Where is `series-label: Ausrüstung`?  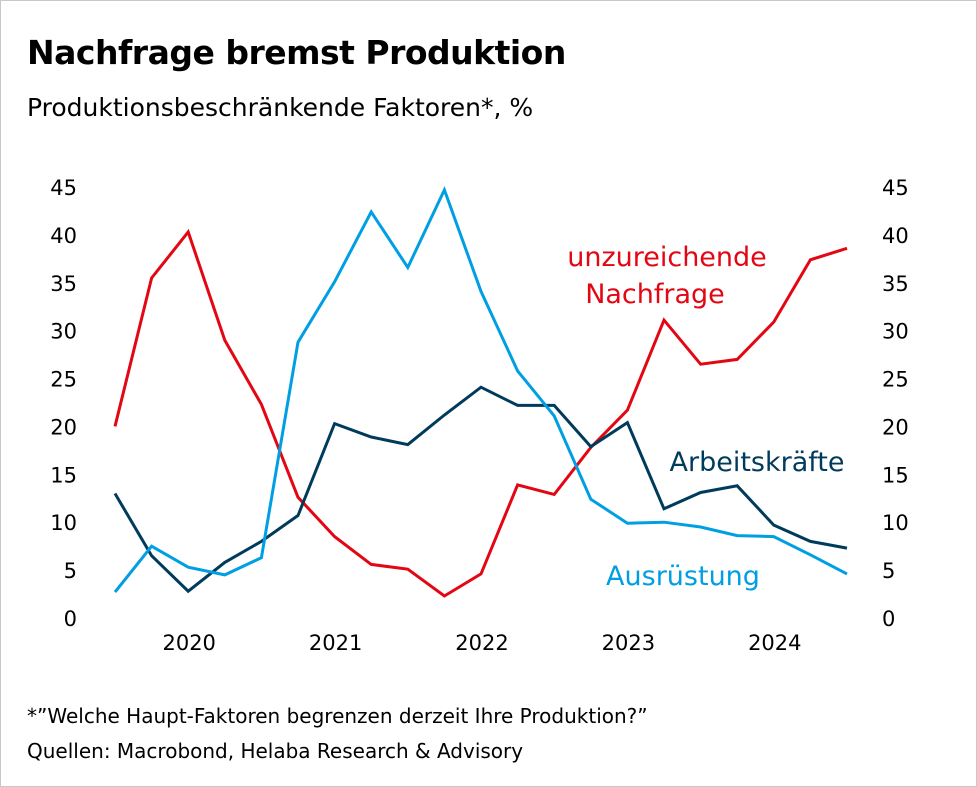 series-label: Ausrüstung is located at coordinates (683, 576).